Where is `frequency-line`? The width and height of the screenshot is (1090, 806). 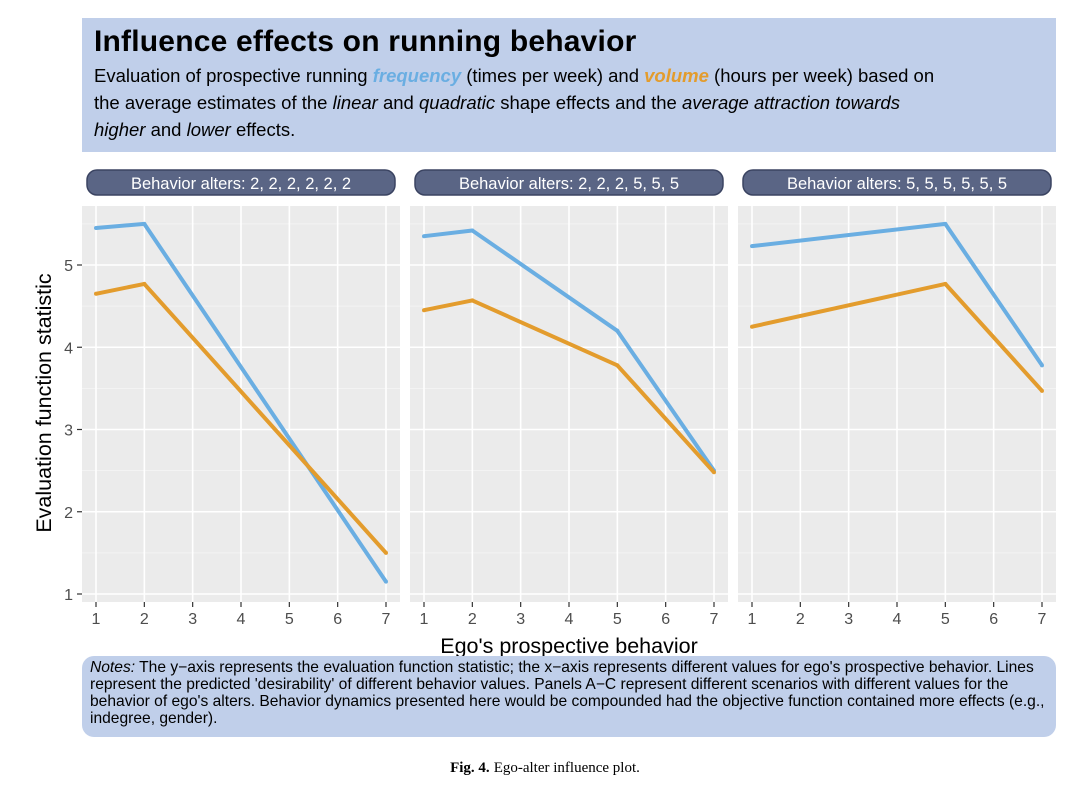
frequency-line is located at coordinates (569, 350).